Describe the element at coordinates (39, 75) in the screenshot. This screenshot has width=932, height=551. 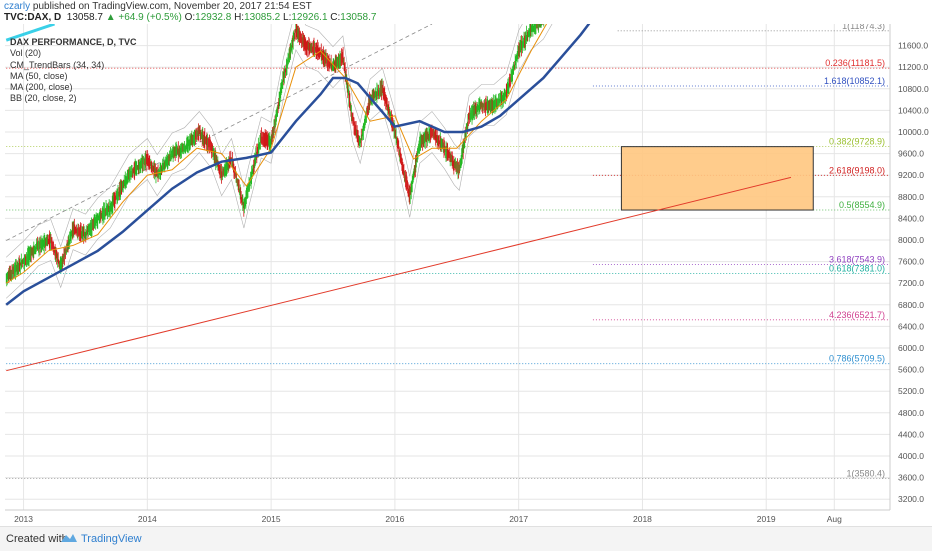
I see `legend-item-ma50: MA (50, close)` at that location.